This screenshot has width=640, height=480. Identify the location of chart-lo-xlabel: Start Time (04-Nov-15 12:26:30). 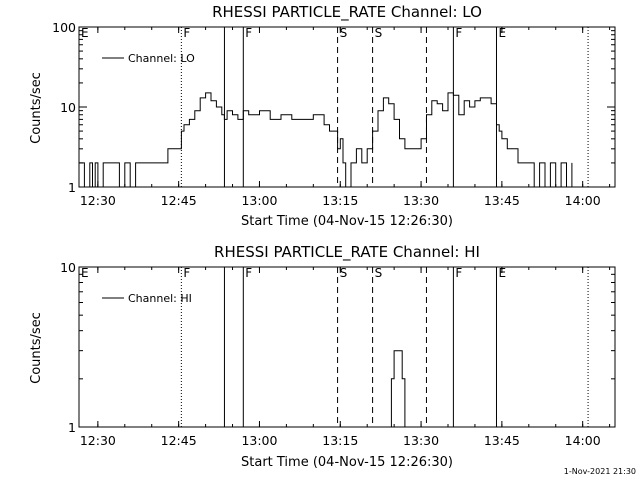
(347, 221).